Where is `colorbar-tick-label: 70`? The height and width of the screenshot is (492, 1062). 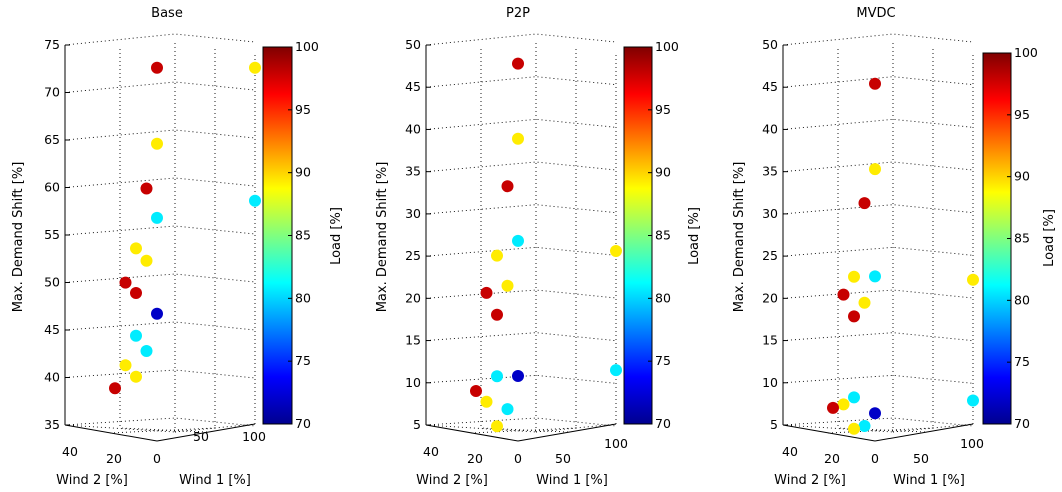
colorbar-tick-label: 70 is located at coordinates (663, 423).